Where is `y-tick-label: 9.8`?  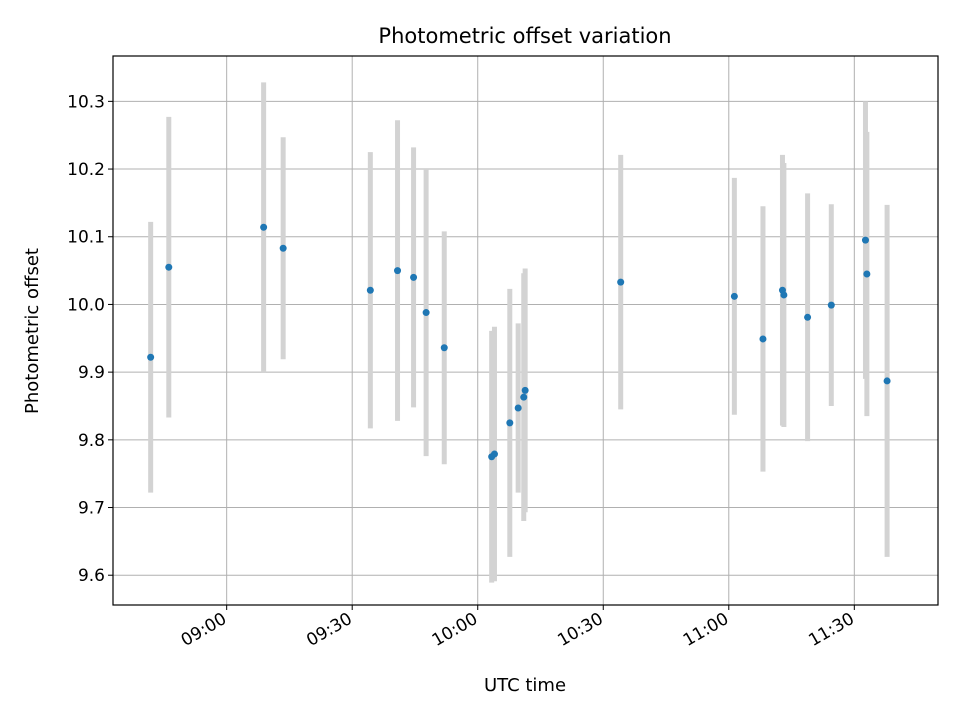
y-tick-label: 9.8 is located at coordinates (91, 441).